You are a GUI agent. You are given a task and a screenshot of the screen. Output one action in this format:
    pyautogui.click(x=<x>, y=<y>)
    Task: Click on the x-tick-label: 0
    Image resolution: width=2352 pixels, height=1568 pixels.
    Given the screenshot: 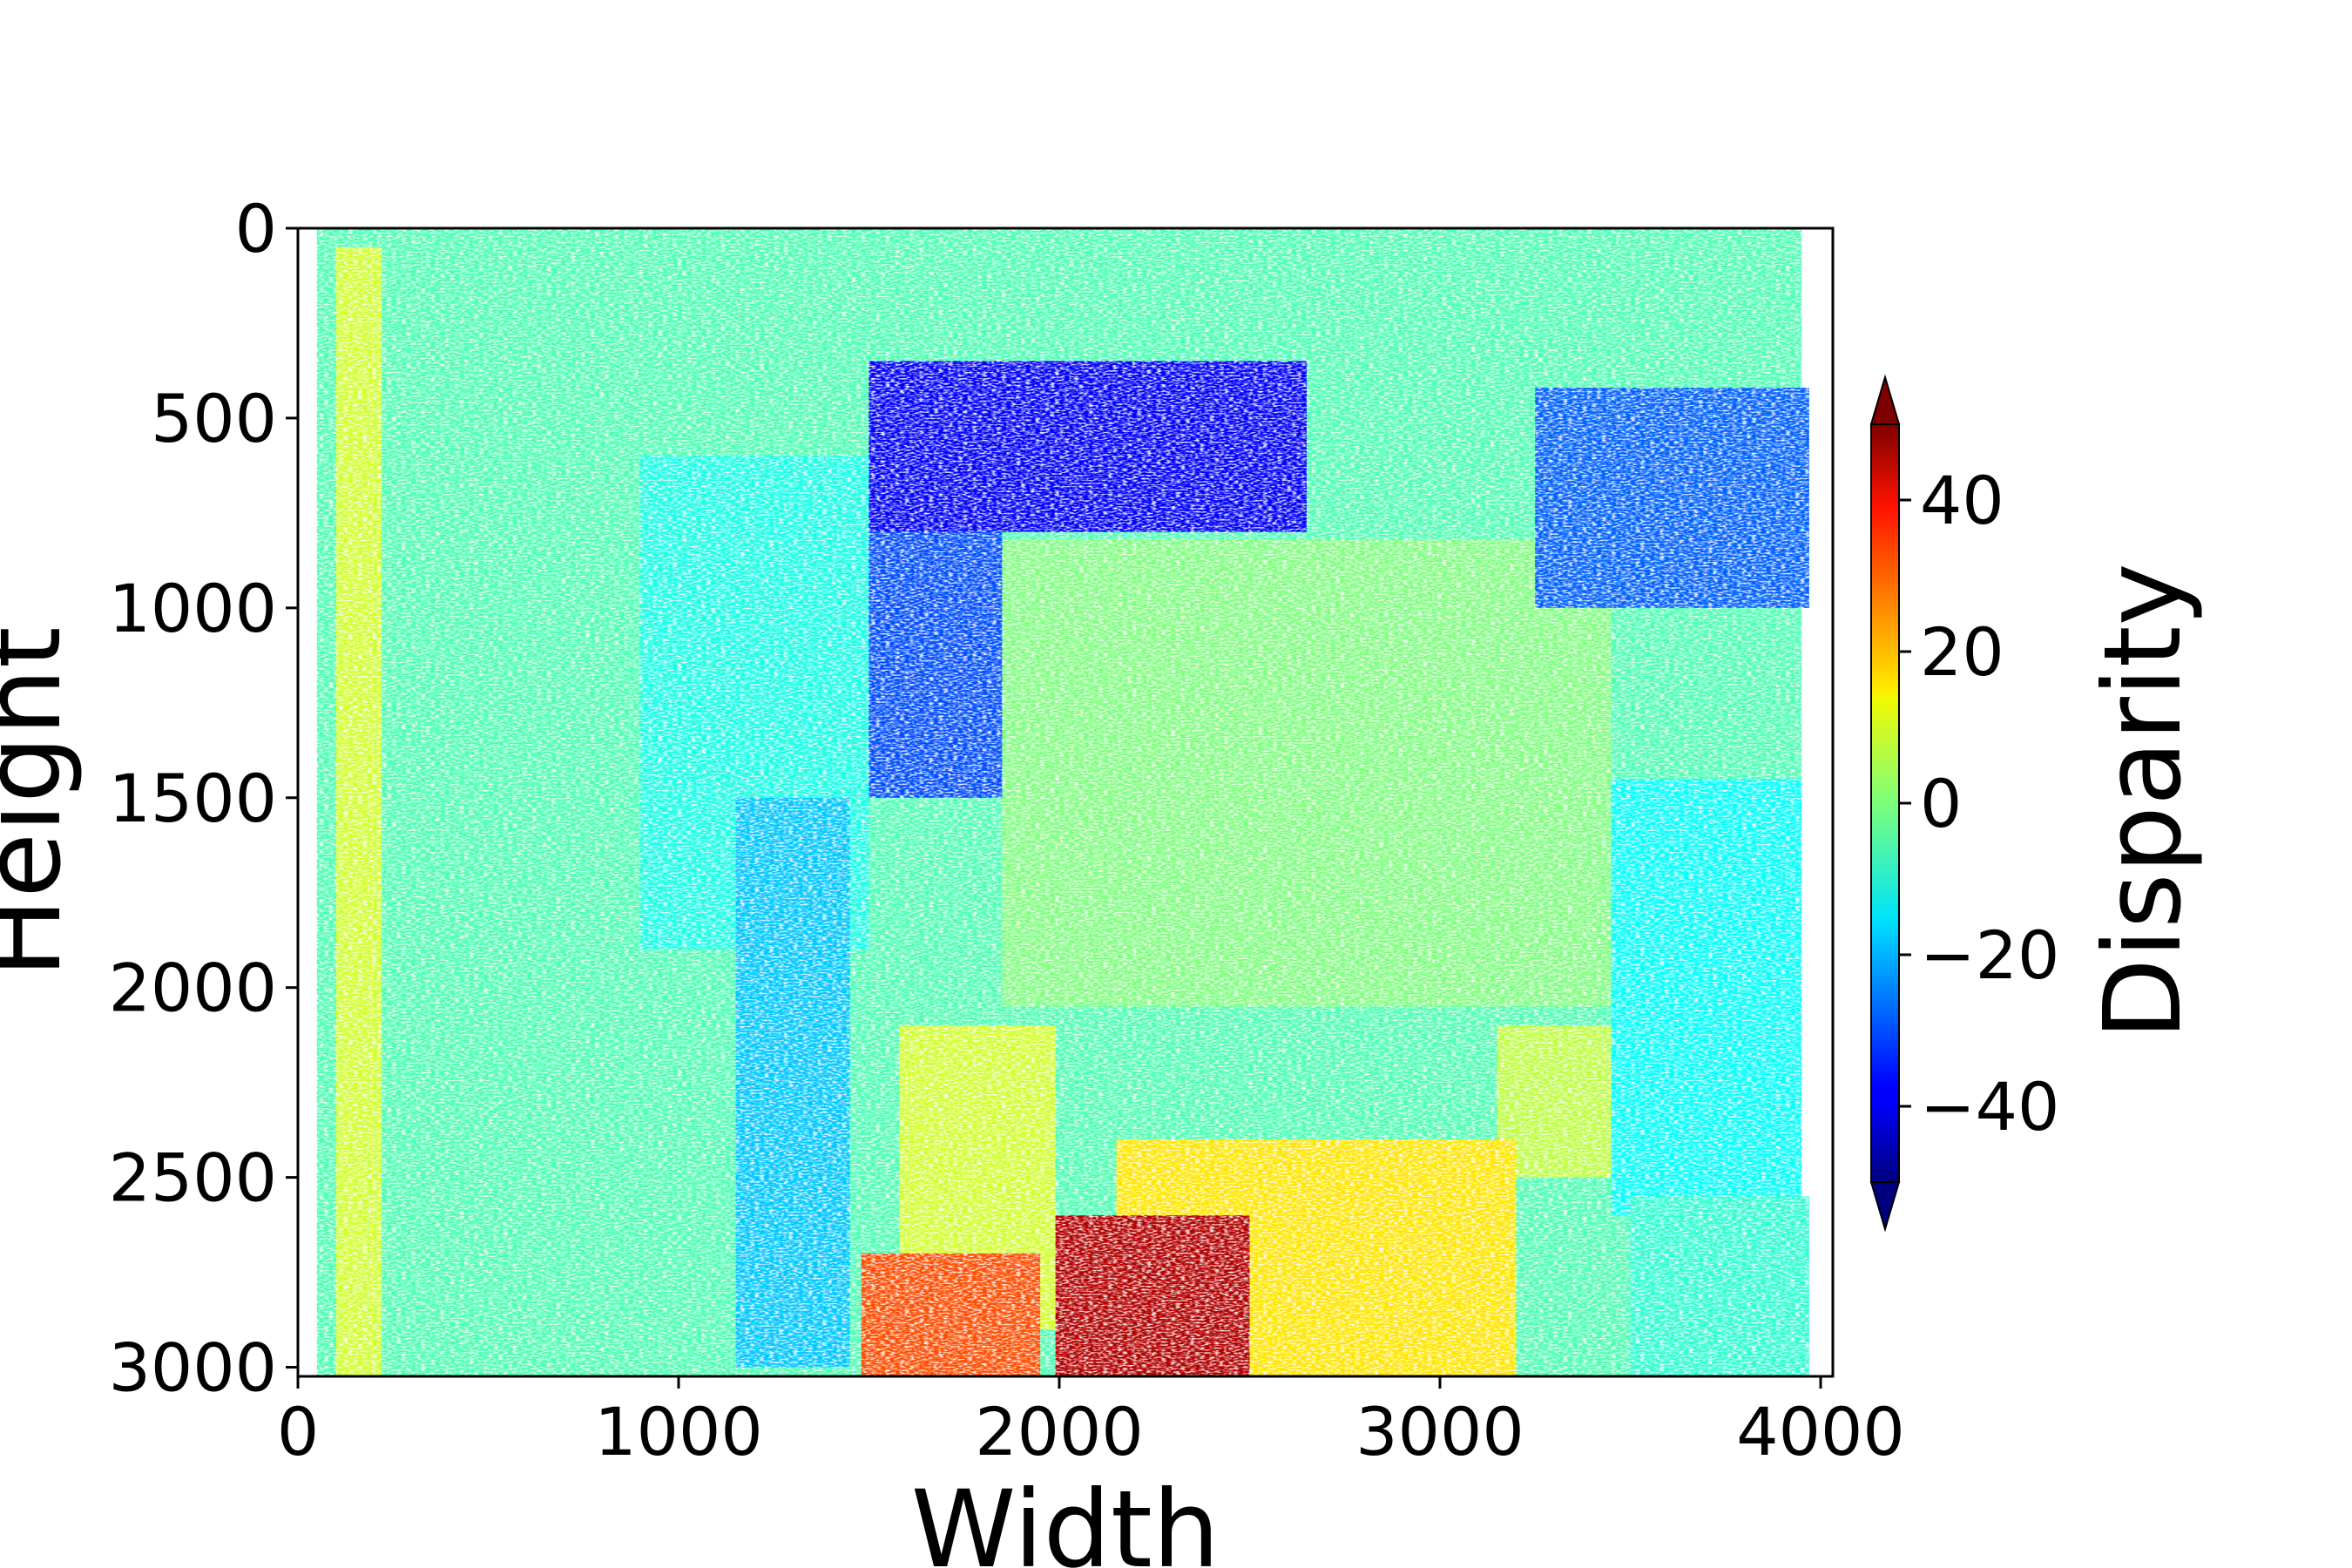 What is the action you would take?
    pyautogui.click(x=298, y=1431)
    